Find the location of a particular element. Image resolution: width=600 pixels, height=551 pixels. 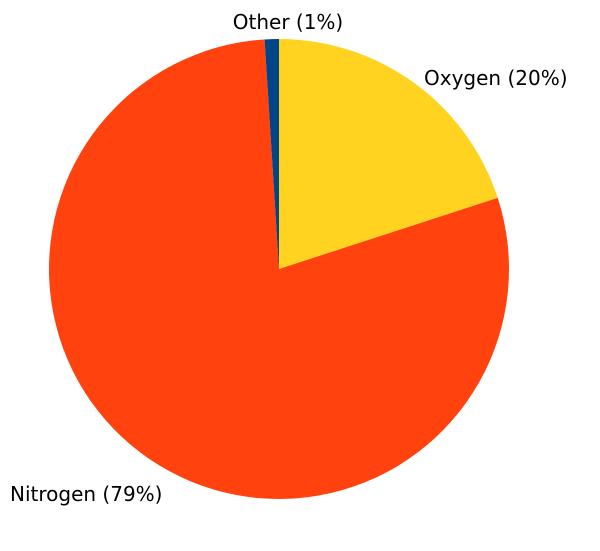

pie-label-nitrogen: Nitrogen (79%) is located at coordinates (86, 494).